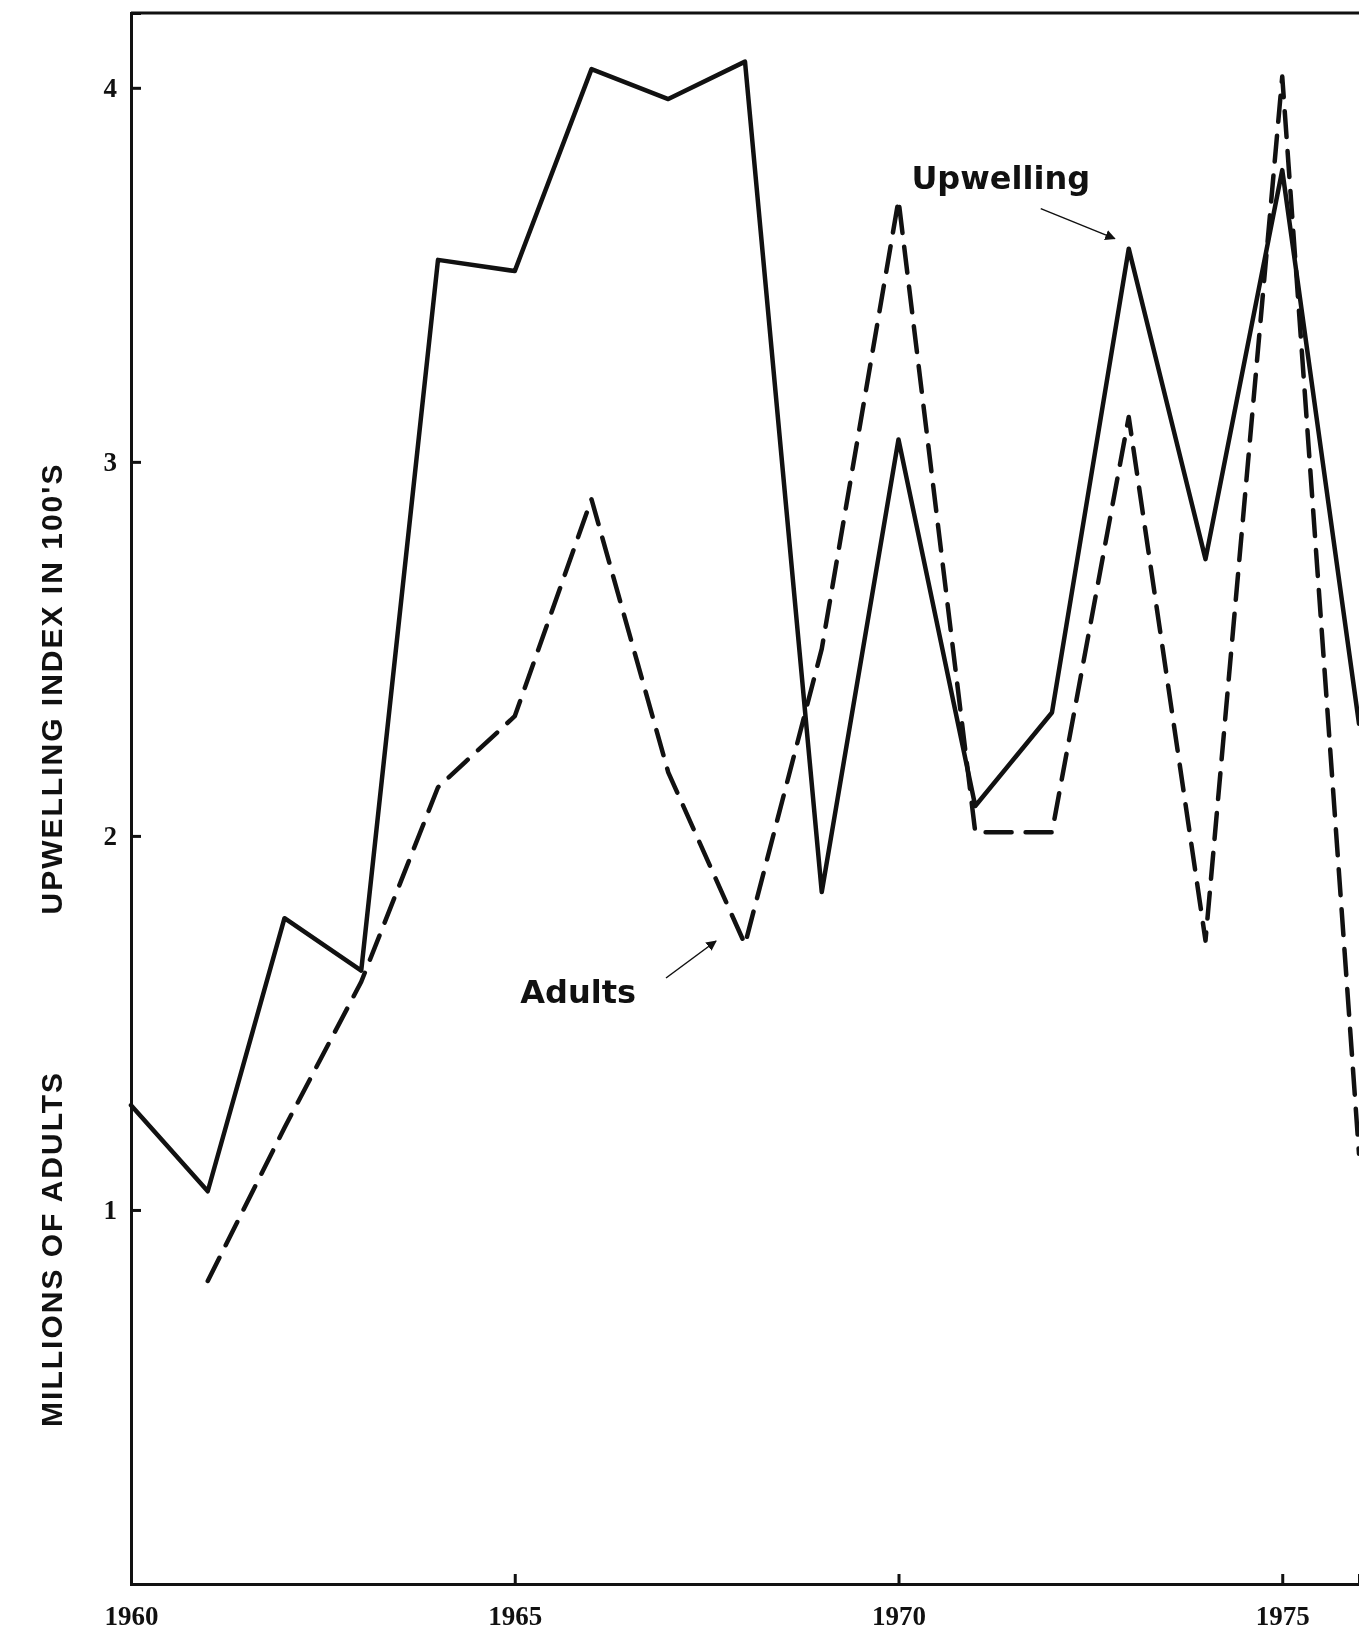 This screenshot has height=1645, width=1359. Describe the element at coordinates (110, 462) in the screenshot. I see `y-tick-label: 3` at that location.